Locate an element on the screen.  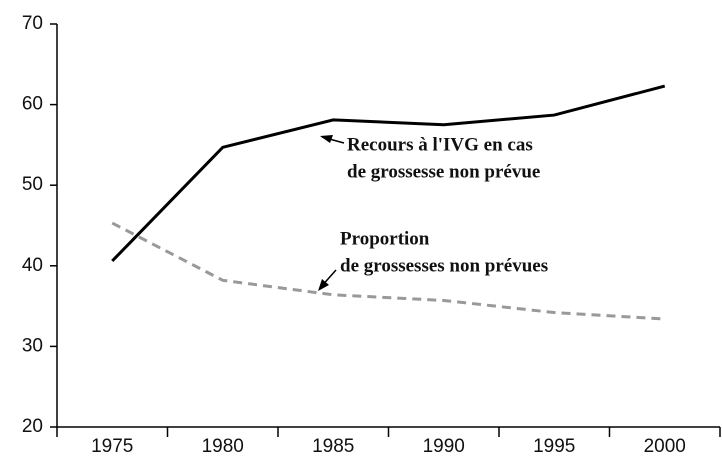
annotation: Proportion is located at coordinates (385, 238).